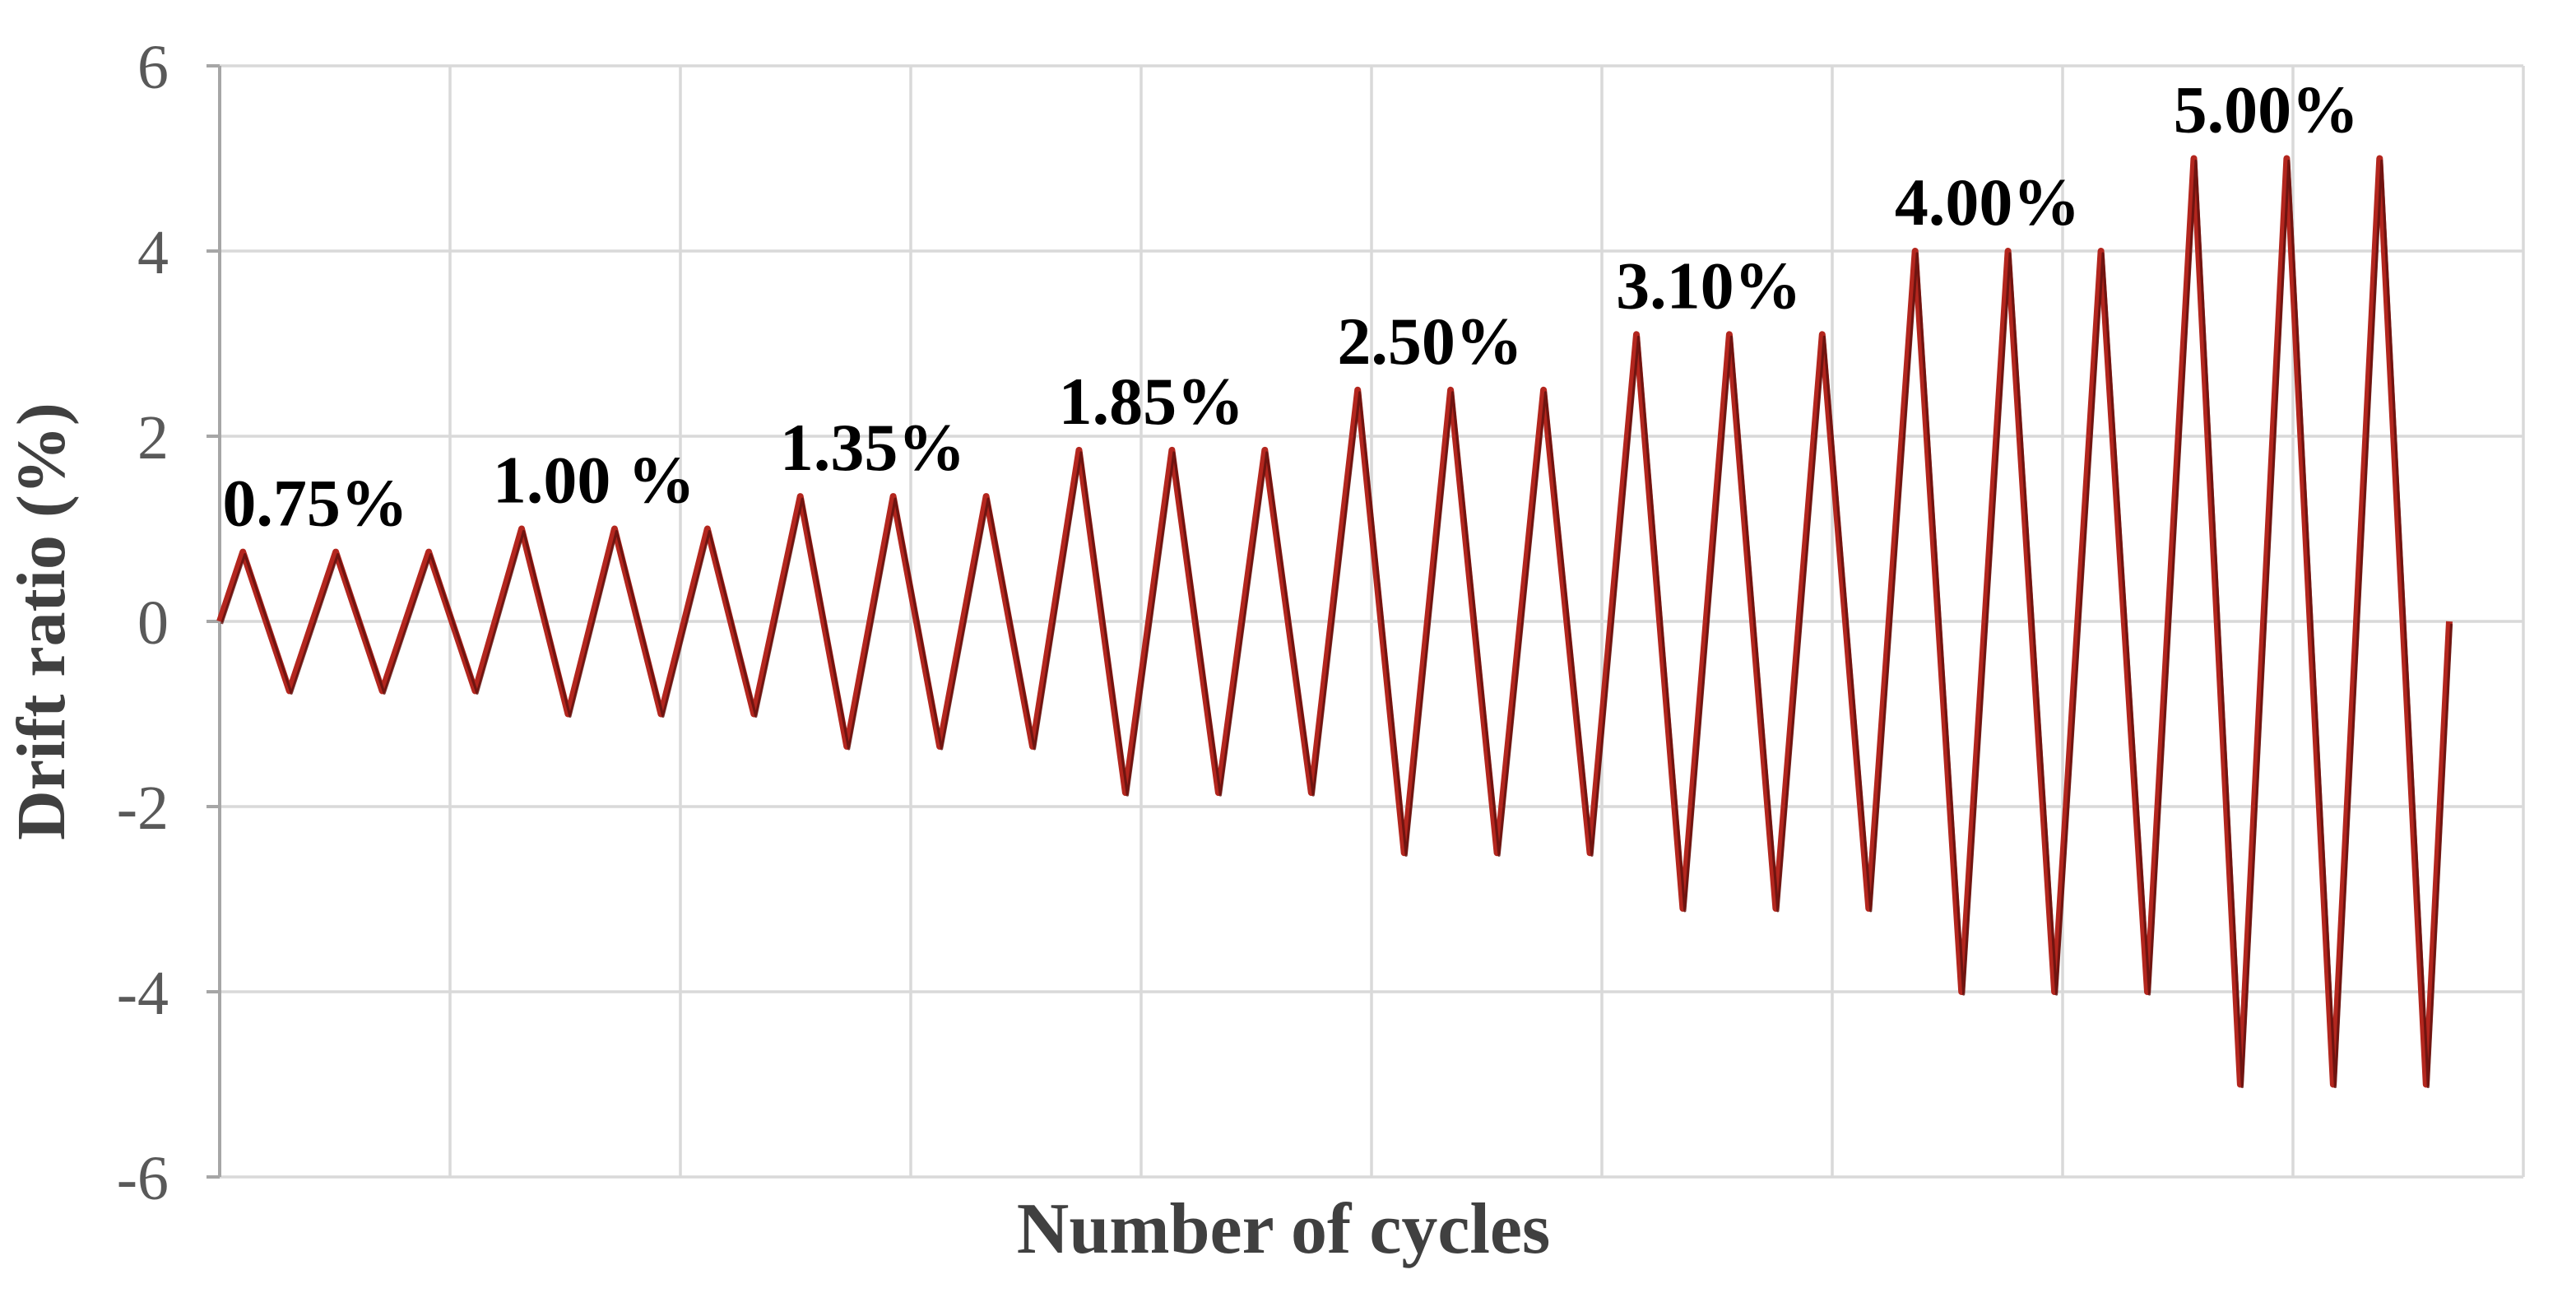 The width and height of the screenshot is (2576, 1293). I want to click on y-tick-labels-group: 6 4 2 0 -2 -4 -6, so click(143, 623).